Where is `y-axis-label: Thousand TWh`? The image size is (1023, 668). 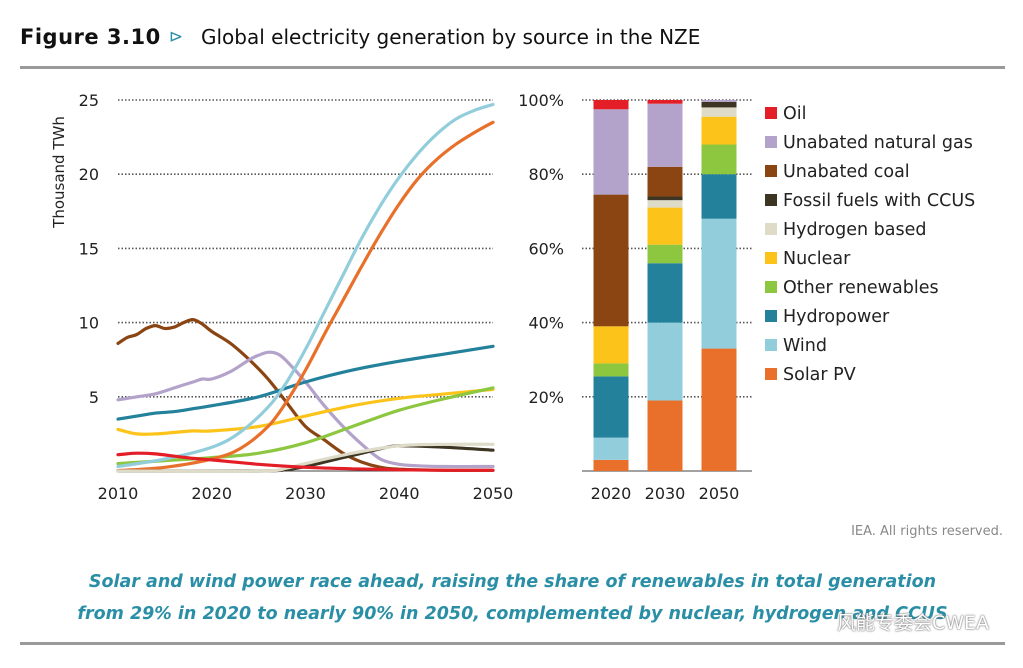 y-axis-label: Thousand TWh is located at coordinates (59, 172).